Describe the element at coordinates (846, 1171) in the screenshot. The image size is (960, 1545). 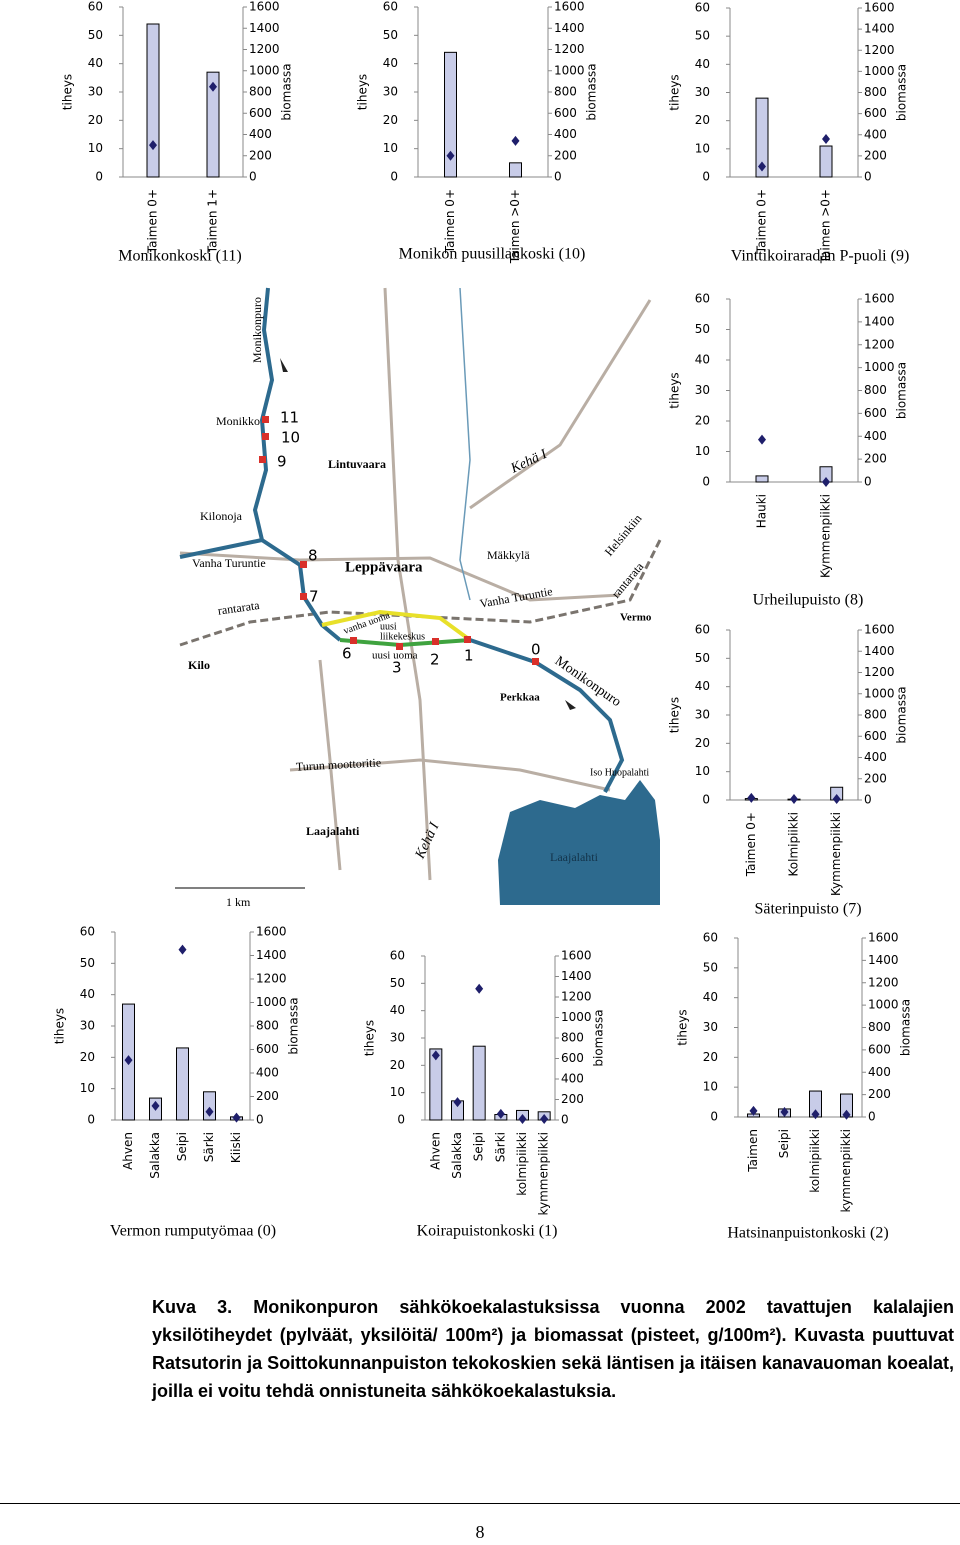
I see `x-tick-label: kymmenpiikki` at that location.